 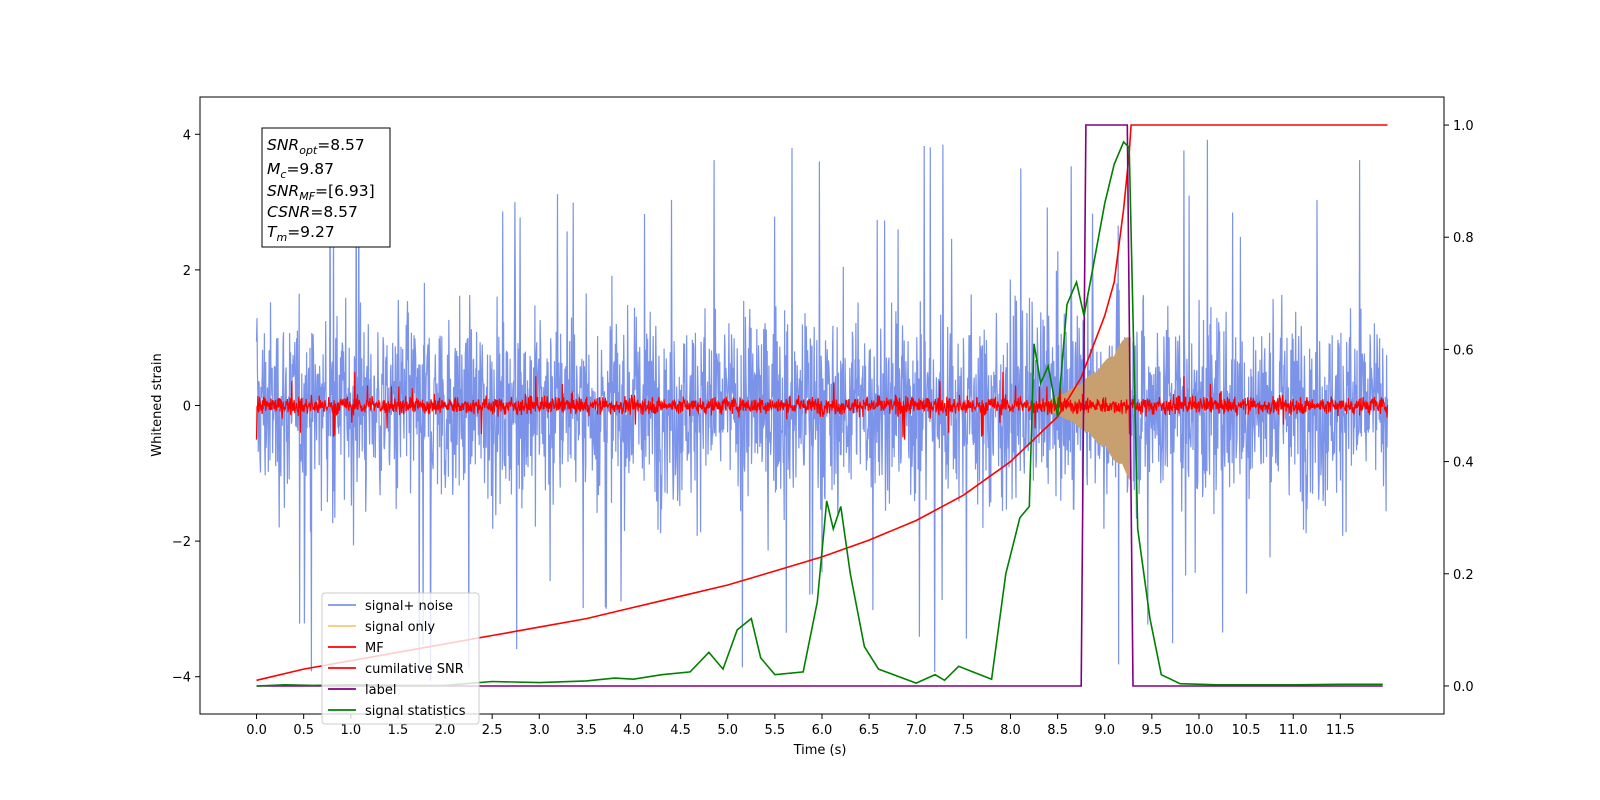 What do you see at coordinates (822, 730) in the screenshot?
I see `x-tick-label: 6.0` at bounding box center [822, 730].